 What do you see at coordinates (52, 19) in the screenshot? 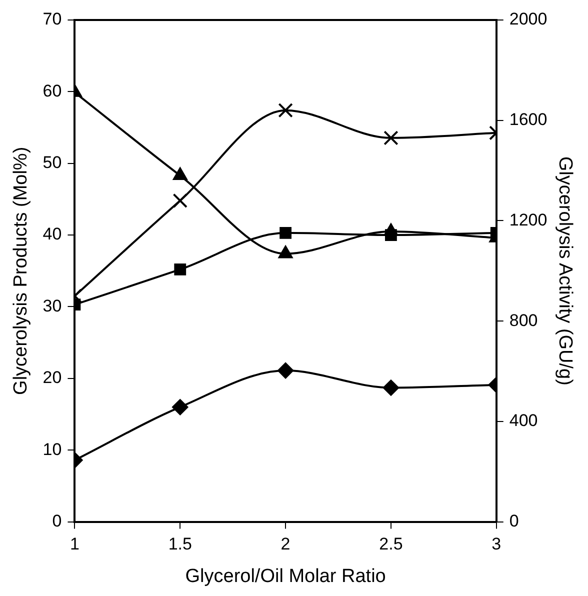
I see `y-tick-label: 70` at bounding box center [52, 19].